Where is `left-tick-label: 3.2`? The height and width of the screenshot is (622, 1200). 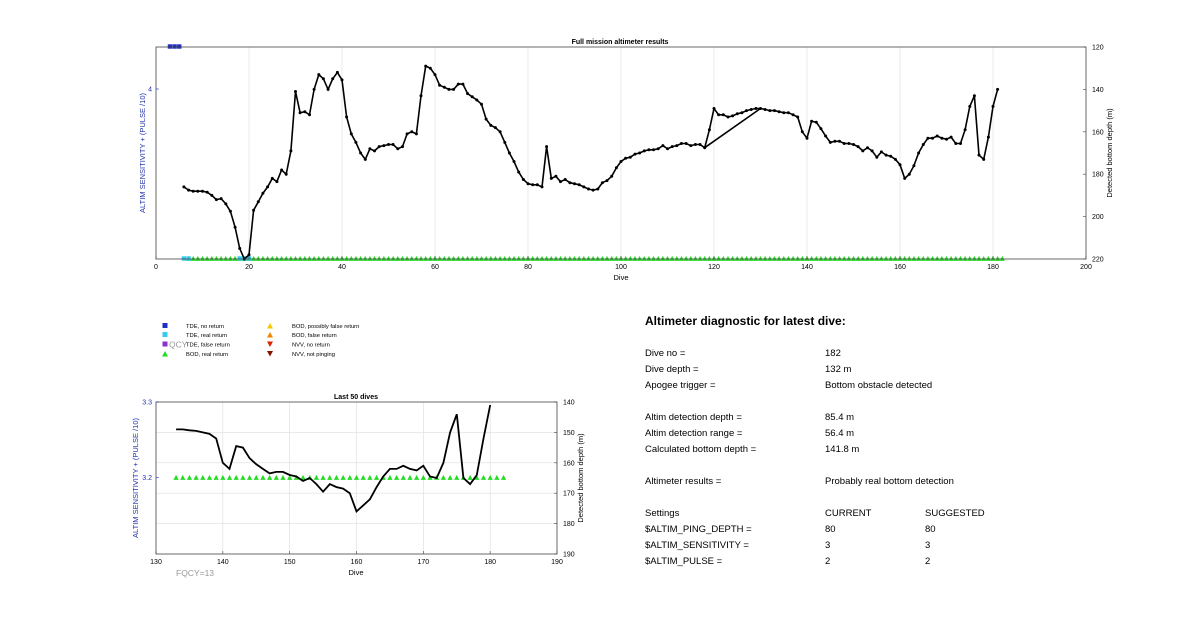
left-tick-label: 3.2 is located at coordinates (147, 478).